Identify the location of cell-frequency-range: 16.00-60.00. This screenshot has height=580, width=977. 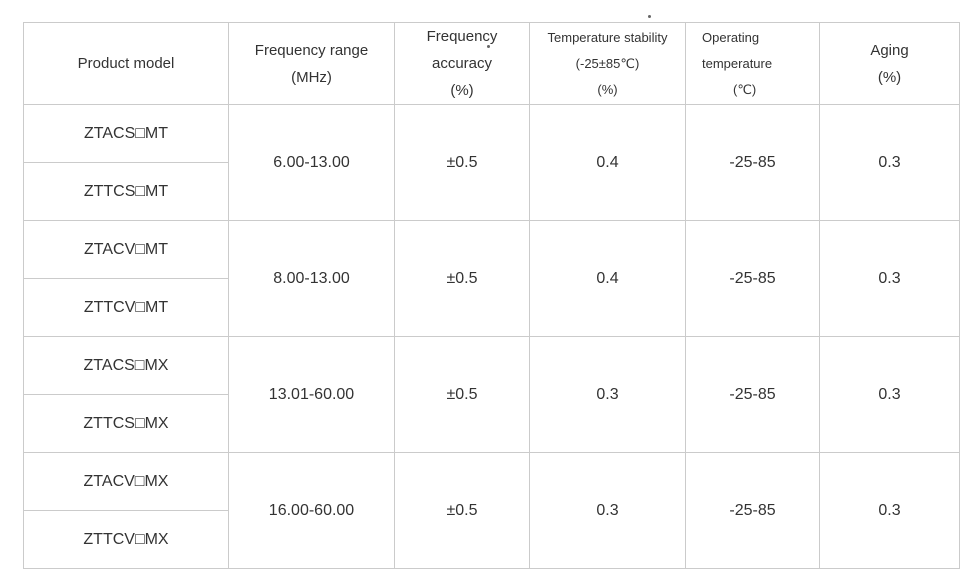
(311, 510).